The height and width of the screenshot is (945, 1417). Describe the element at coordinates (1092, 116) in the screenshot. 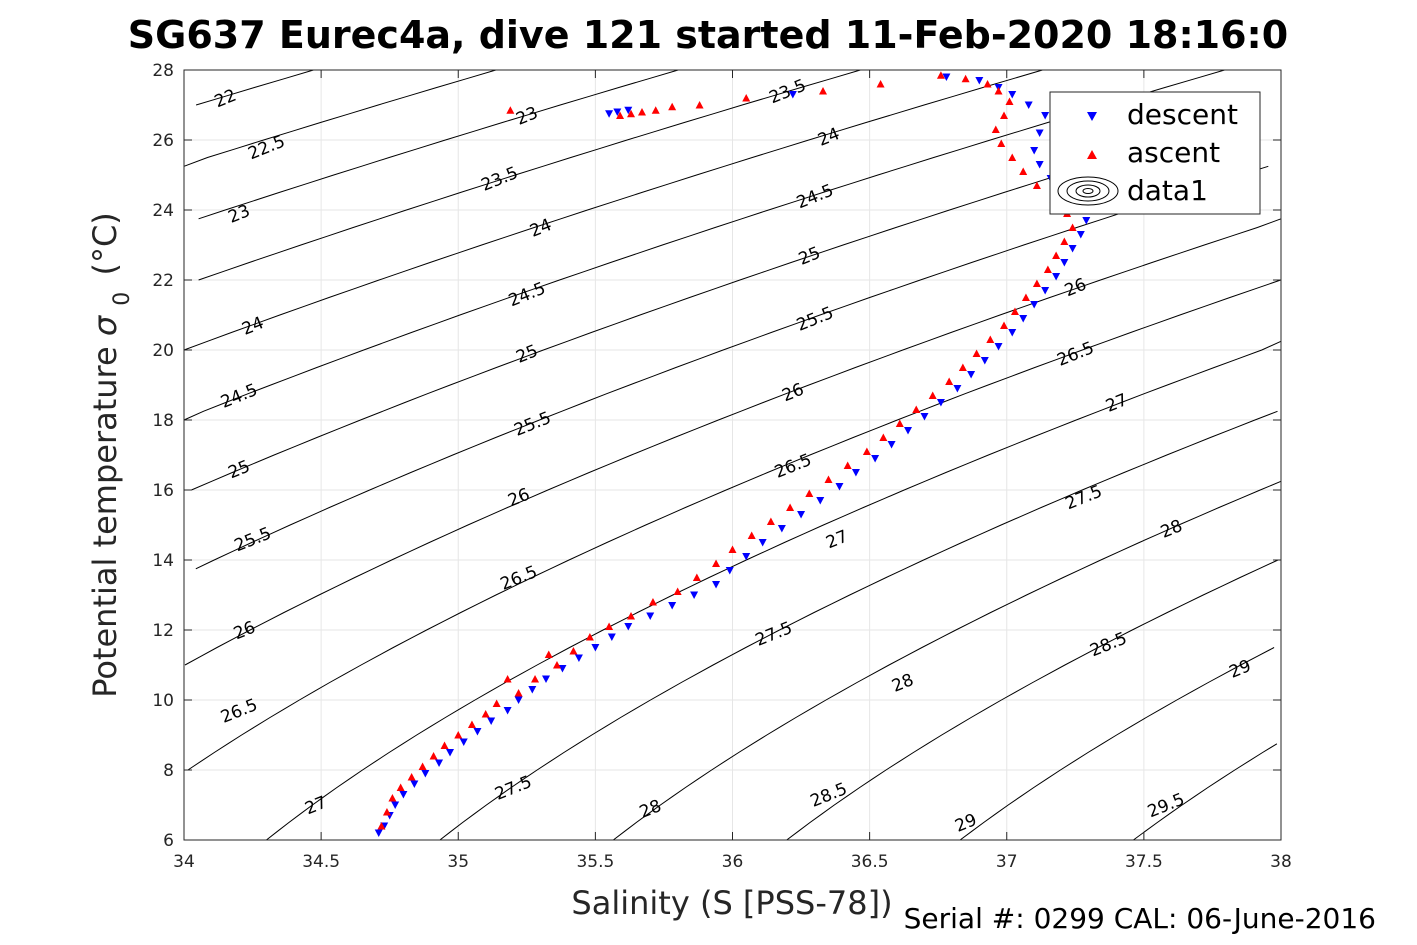

I see `legend-descent-marker` at that location.